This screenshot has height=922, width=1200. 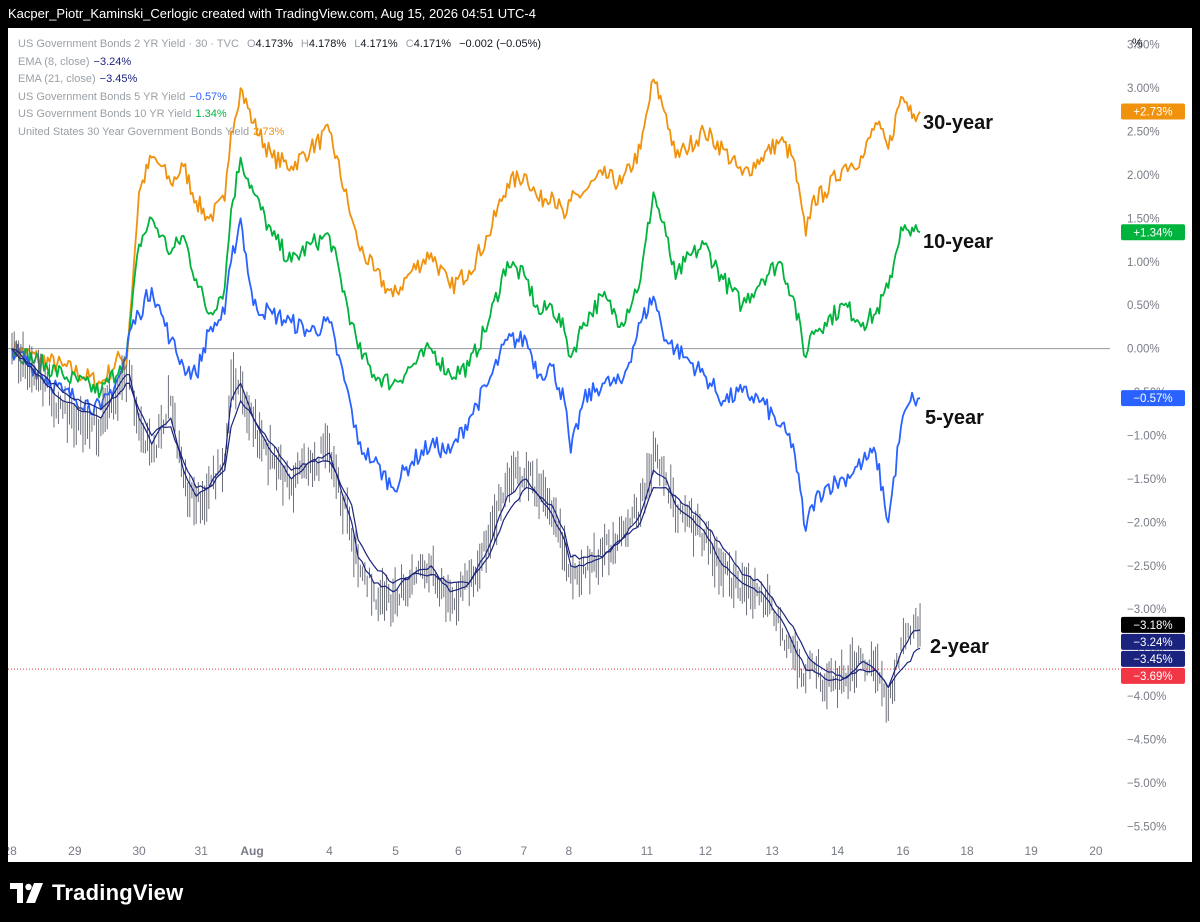 What do you see at coordinates (26, 893) in the screenshot?
I see `tradingview-logo-icon` at bounding box center [26, 893].